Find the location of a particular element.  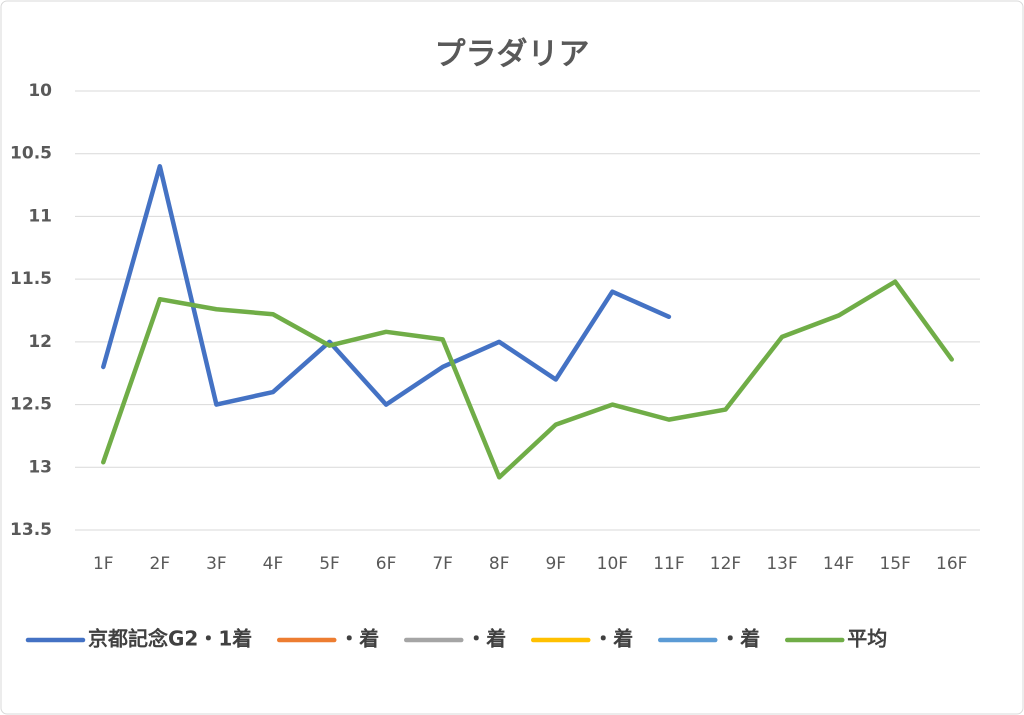

legend-label: 平均 is located at coordinates (867, 639).